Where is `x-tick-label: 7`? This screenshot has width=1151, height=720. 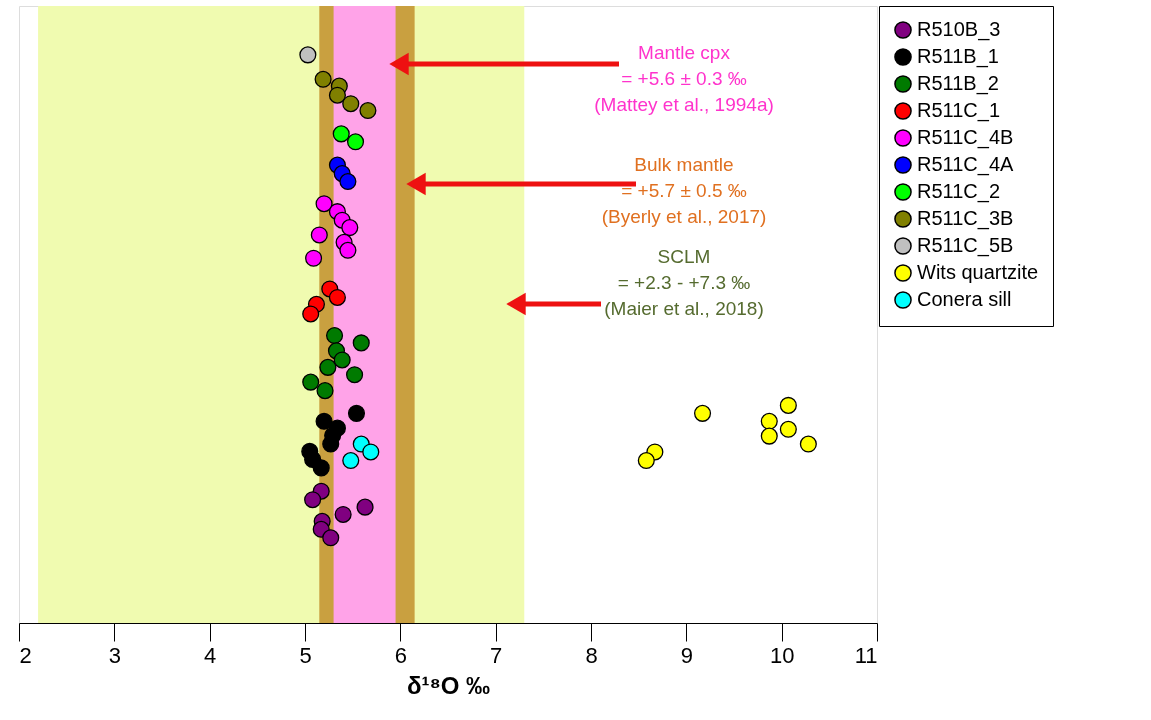
x-tick-label: 7 is located at coordinates (496, 655).